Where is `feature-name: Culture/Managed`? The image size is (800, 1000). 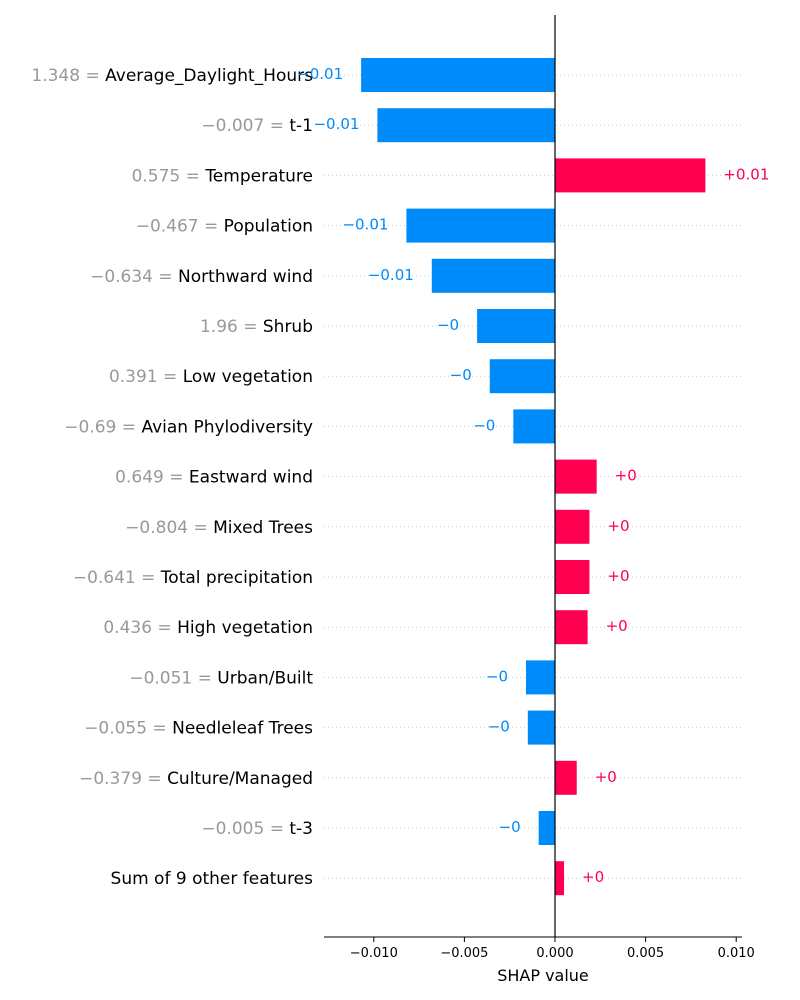 feature-name: Culture/Managed is located at coordinates (240, 779).